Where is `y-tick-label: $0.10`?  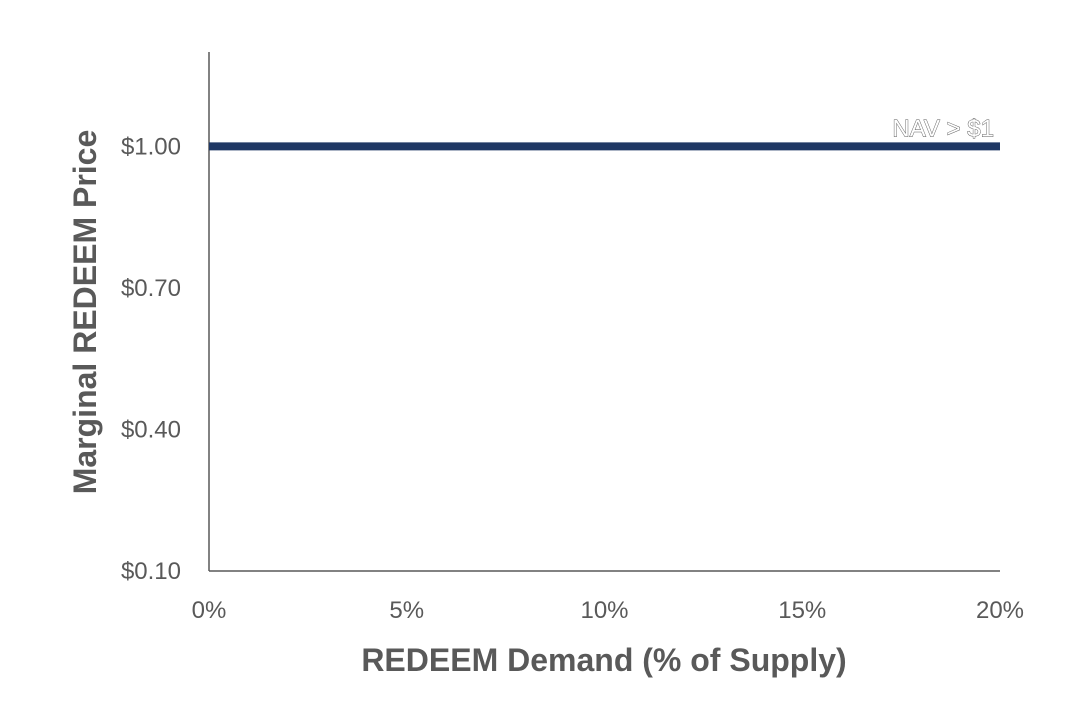 y-tick-label: $0.10 is located at coordinates (151, 571).